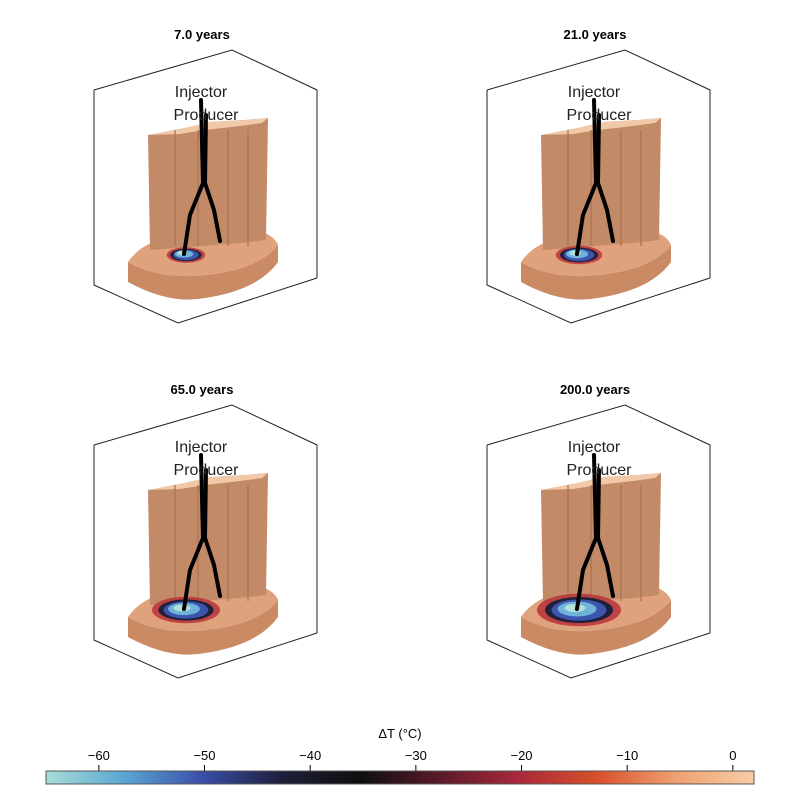  What do you see at coordinates (595, 389) in the screenshot?
I see `panel-title: 200.0 years` at bounding box center [595, 389].